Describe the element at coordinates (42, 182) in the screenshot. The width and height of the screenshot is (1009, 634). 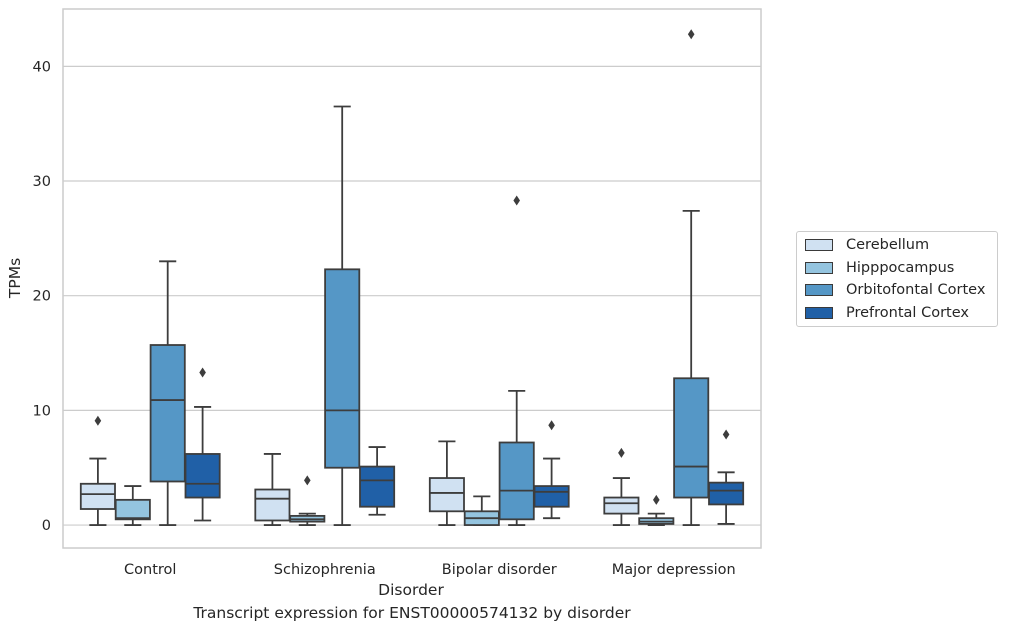
I see `y-tick-label: 30` at that location.